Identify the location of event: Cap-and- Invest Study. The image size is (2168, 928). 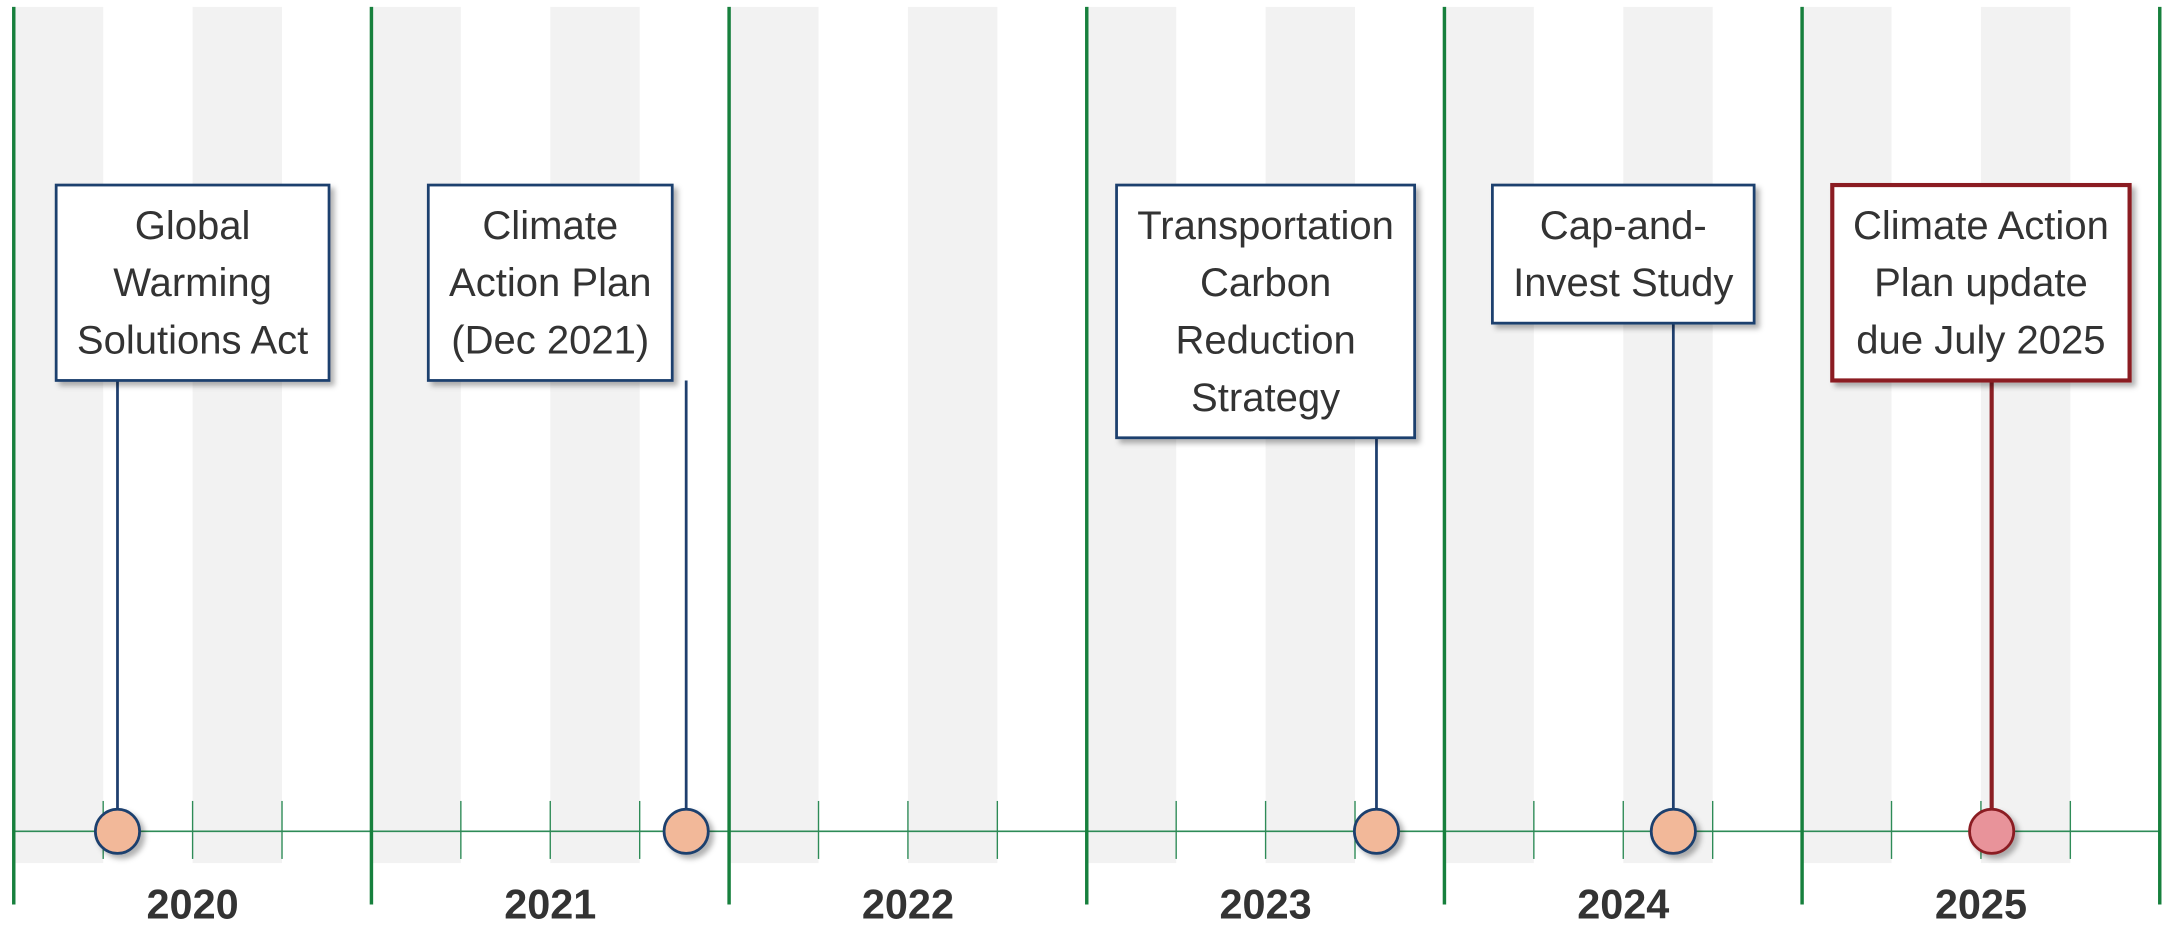
(1623, 519).